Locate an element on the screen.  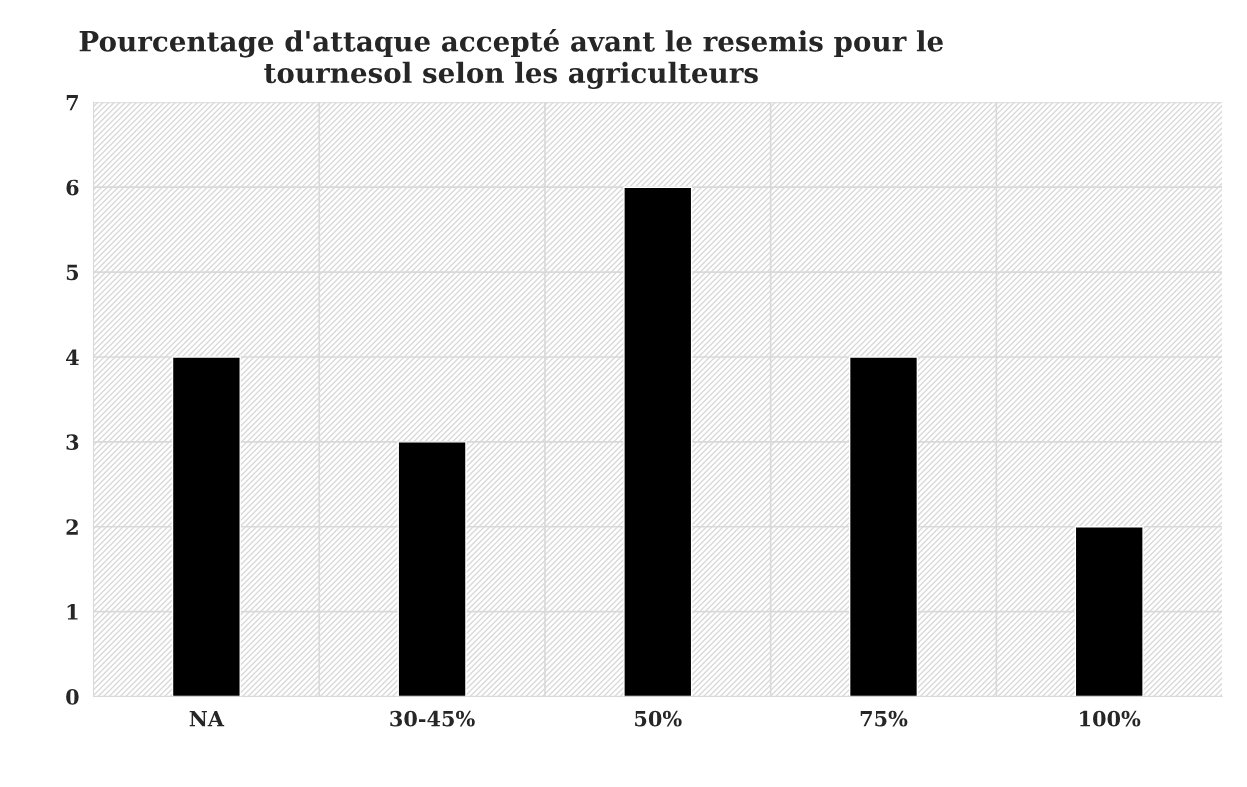
x-tick-label: 30-45% is located at coordinates (432, 718).